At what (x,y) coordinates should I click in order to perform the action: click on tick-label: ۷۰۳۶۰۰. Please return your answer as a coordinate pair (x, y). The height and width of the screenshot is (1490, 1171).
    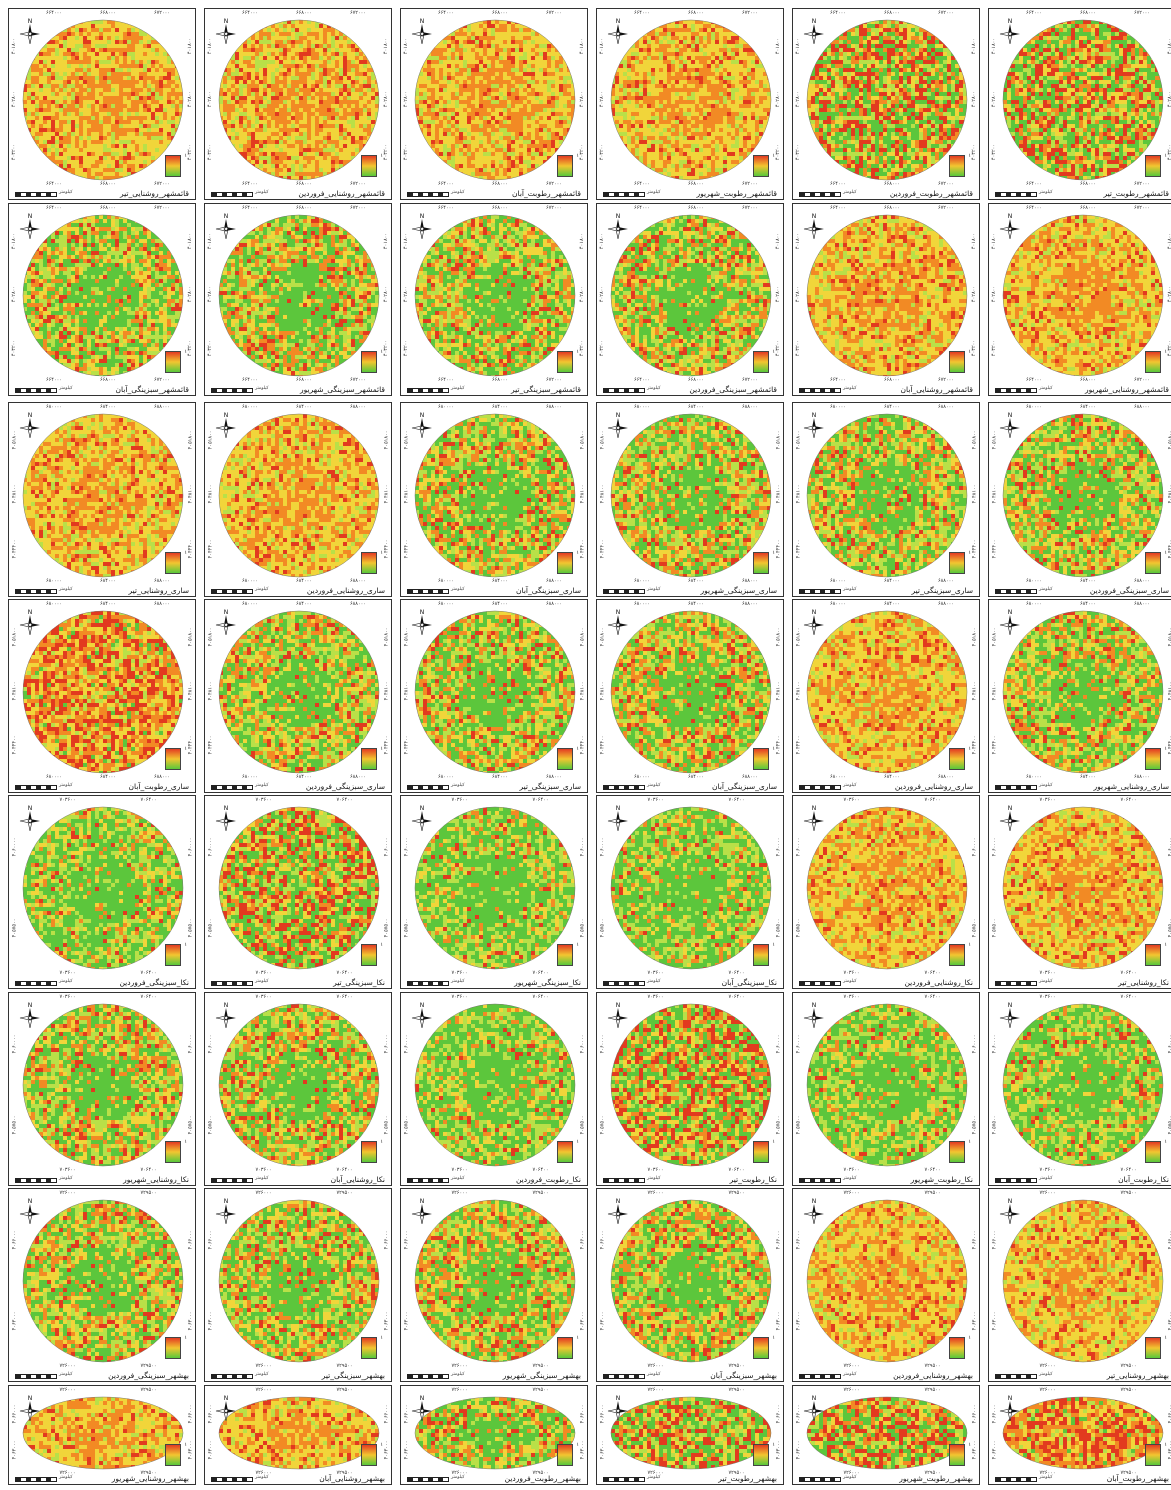
    Looking at the image, I should click on (67, 973).